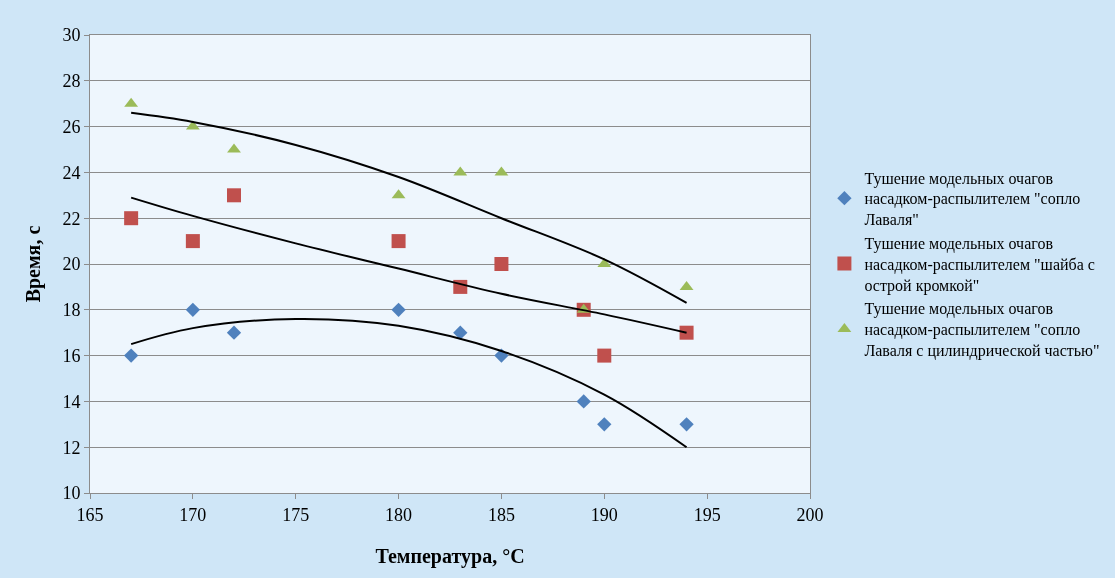 This screenshot has width=1115, height=578. What do you see at coordinates (71, 355) in the screenshot?
I see `y-tick-label: 16` at bounding box center [71, 355].